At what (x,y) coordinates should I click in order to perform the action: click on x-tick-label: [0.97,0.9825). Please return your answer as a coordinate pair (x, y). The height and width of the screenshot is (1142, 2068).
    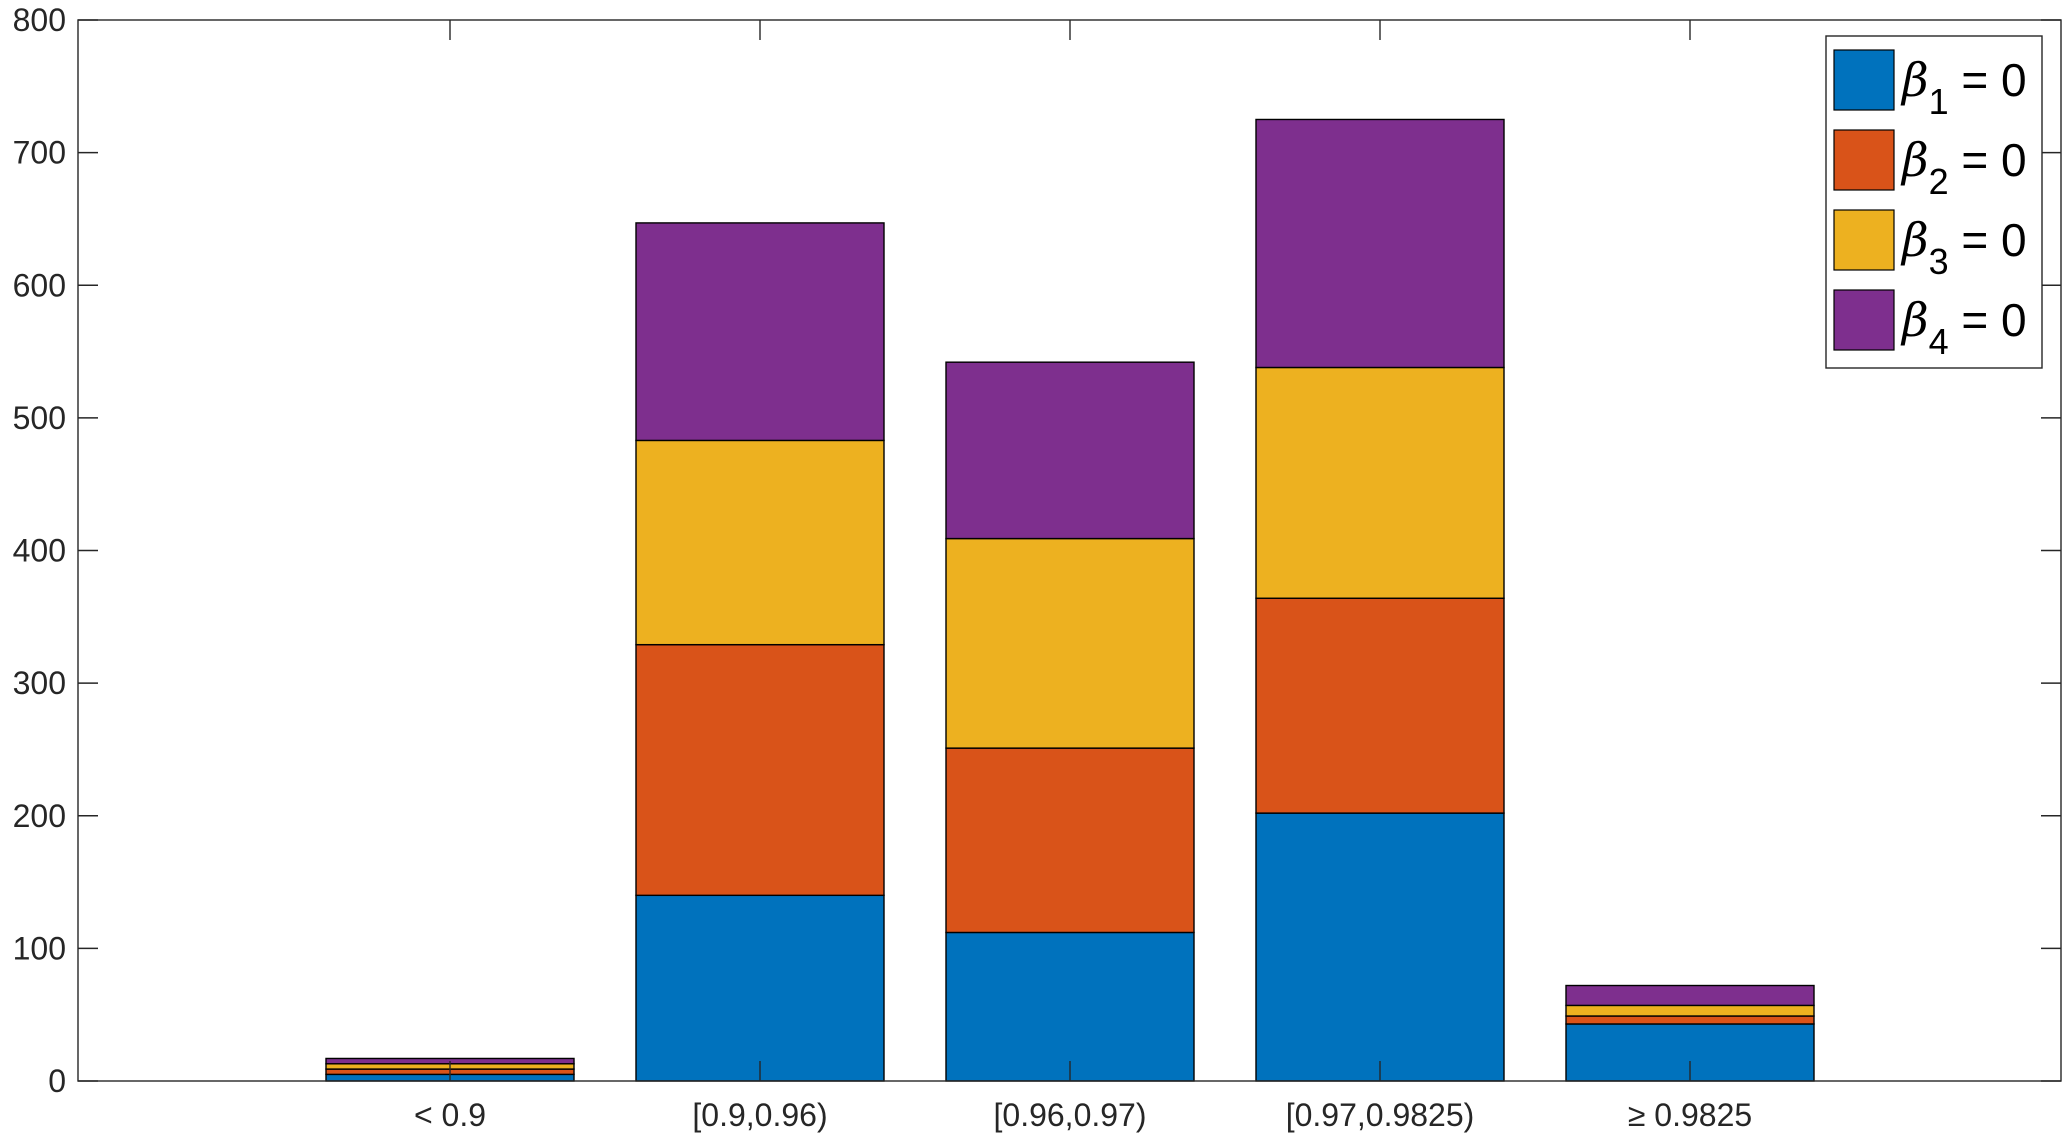
    Looking at the image, I should click on (1380, 1115).